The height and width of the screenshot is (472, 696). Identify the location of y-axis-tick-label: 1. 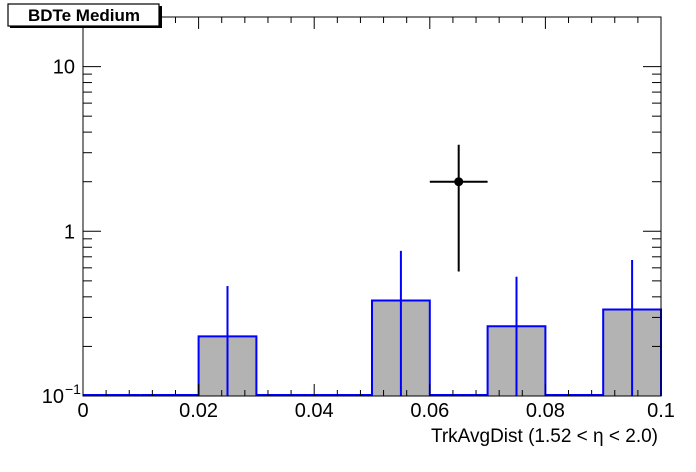
(69, 232).